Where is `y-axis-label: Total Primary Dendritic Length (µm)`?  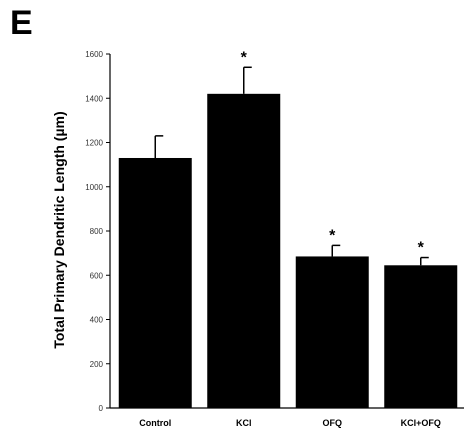 y-axis-label: Total Primary Dendritic Length (µm) is located at coordinates (59, 229).